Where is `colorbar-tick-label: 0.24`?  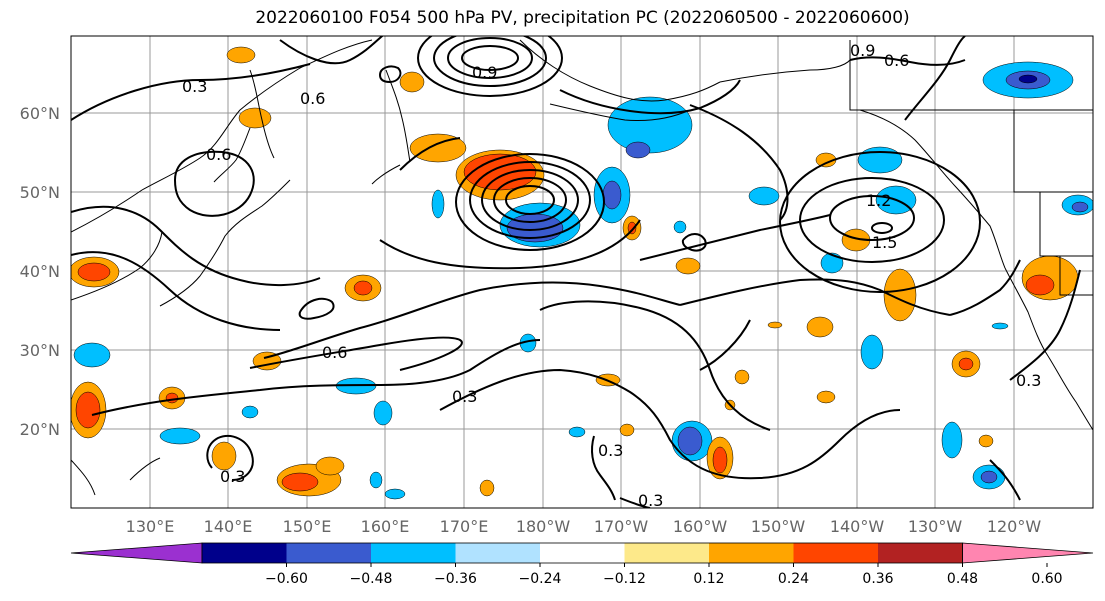
colorbar-tick-label: 0.24 is located at coordinates (793, 579).